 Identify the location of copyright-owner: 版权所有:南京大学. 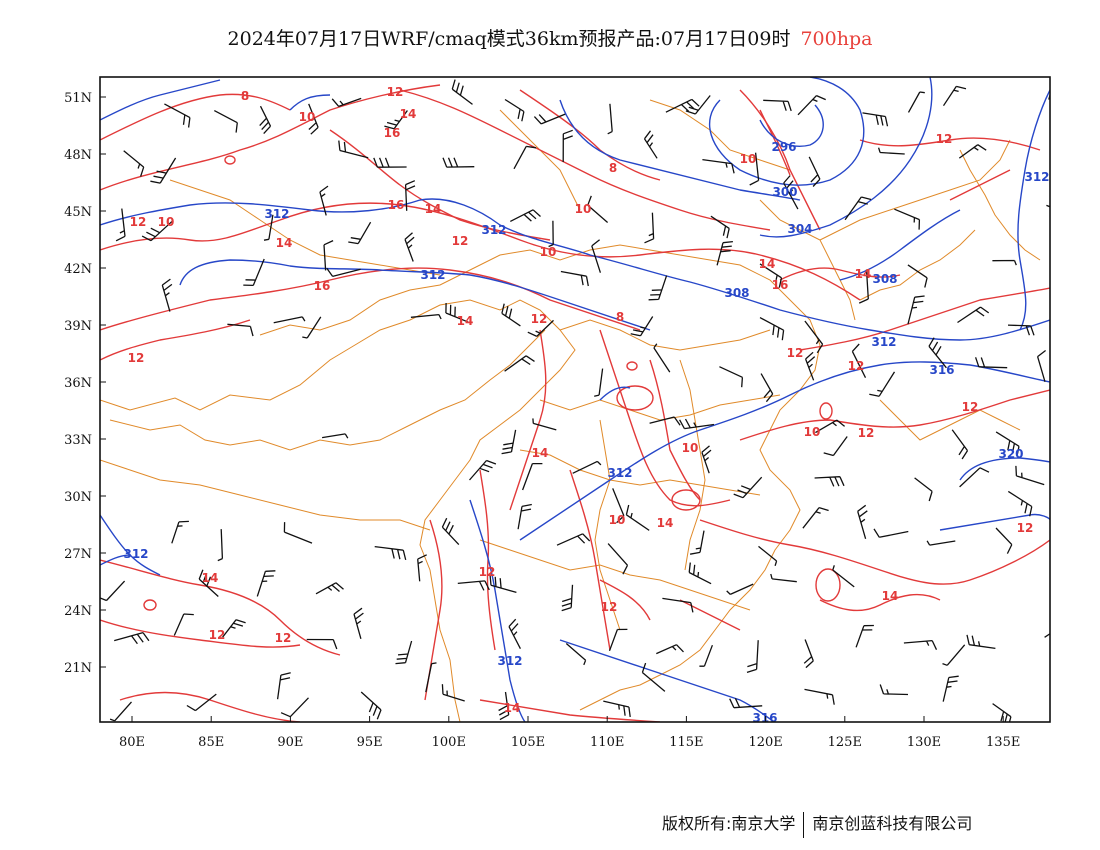
(729, 823).